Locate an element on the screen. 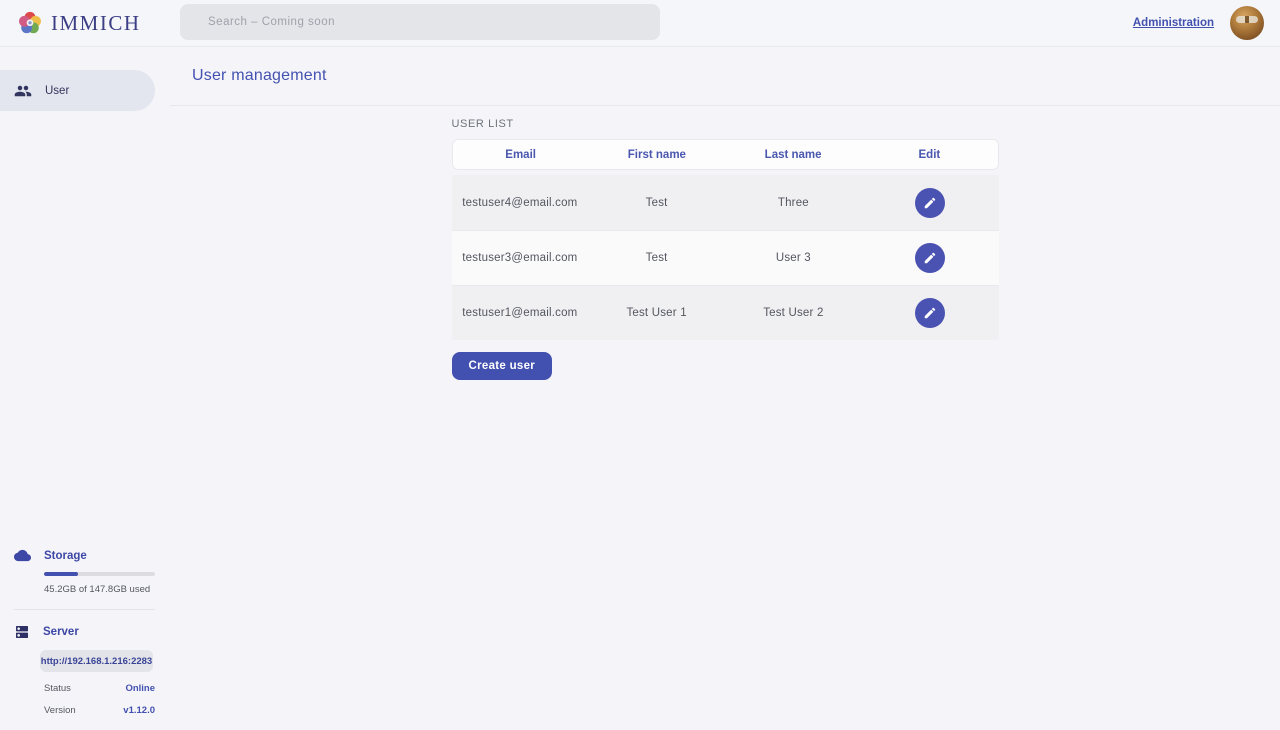 The height and width of the screenshot is (730, 1280). search-input is located at coordinates (420, 22).